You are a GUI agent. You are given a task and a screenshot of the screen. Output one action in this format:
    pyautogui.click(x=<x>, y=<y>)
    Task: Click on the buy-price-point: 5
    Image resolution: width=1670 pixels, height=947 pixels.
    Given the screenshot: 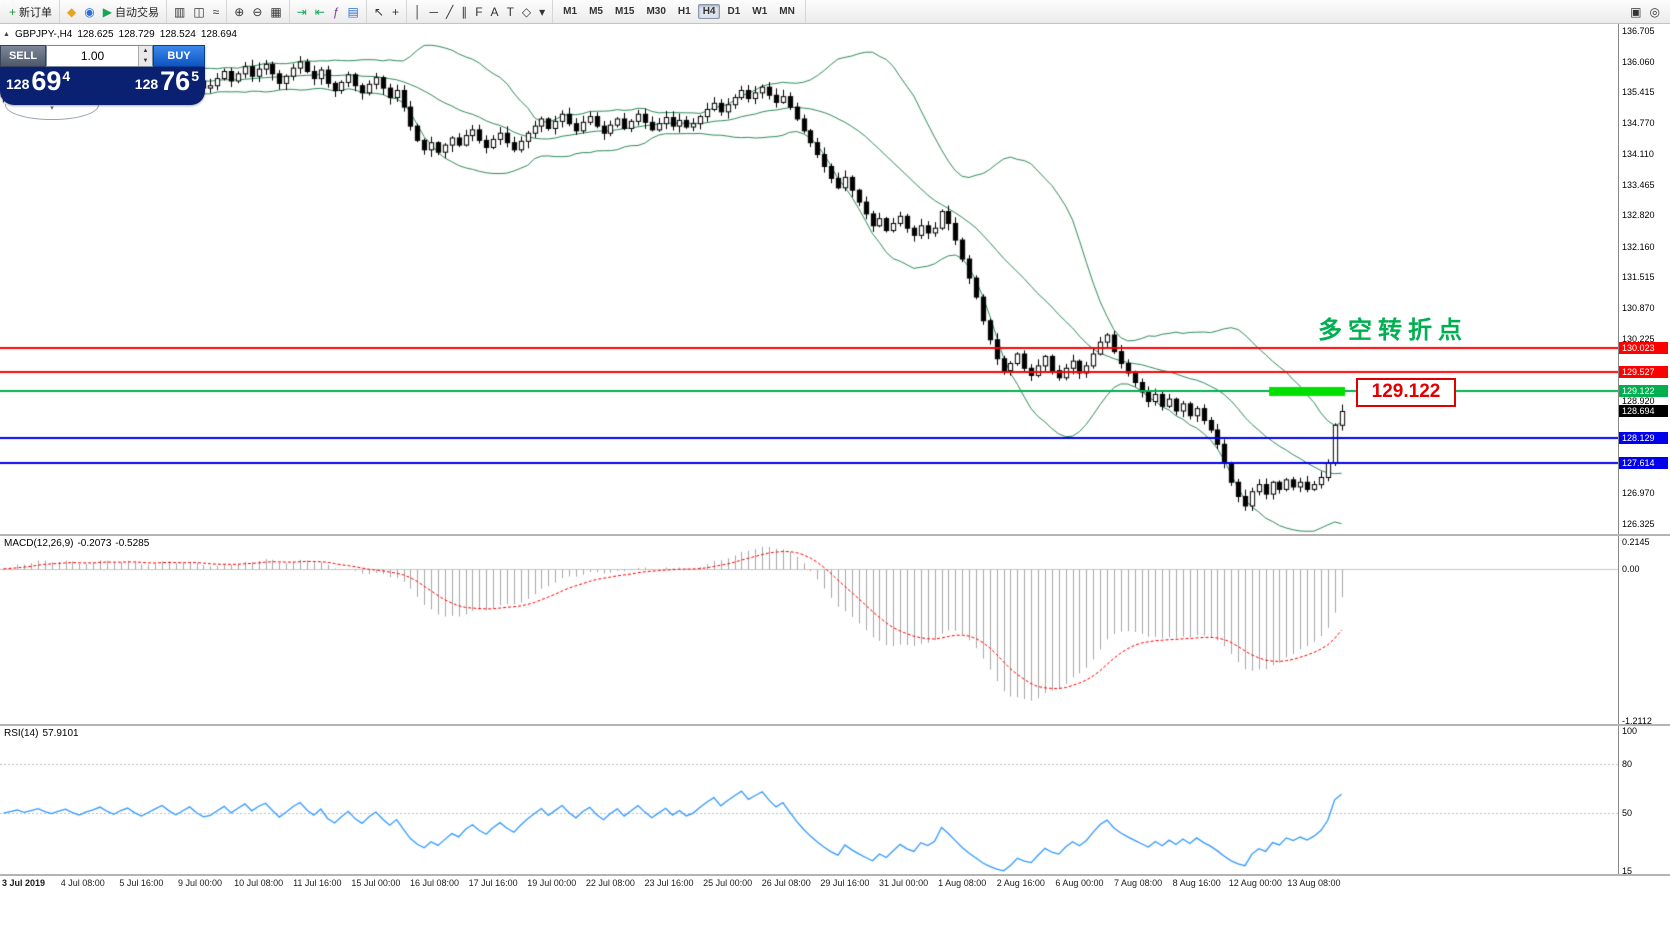 What is the action you would take?
    pyautogui.click(x=195, y=76)
    